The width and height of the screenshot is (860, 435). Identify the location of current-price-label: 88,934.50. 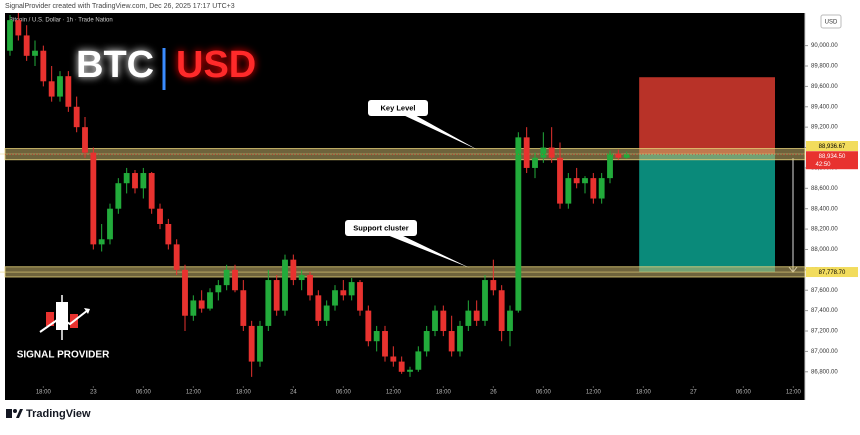
(832, 157).